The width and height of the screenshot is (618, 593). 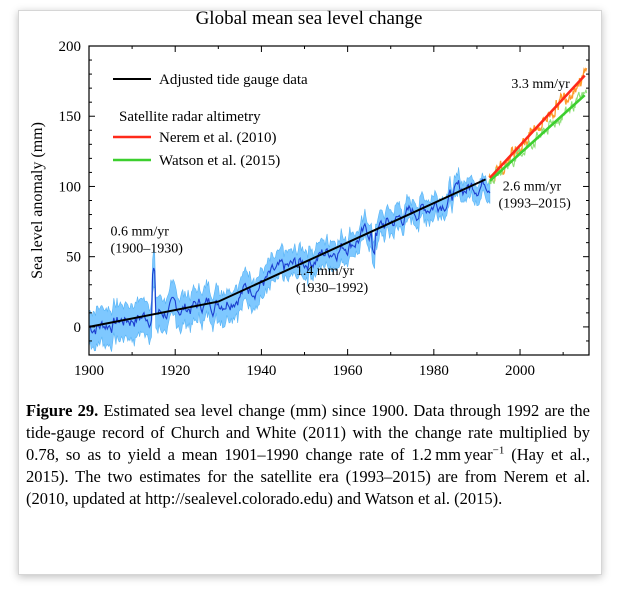 What do you see at coordinates (332, 288) in the screenshot?
I see `annotation-3: (1930–1992)` at bounding box center [332, 288].